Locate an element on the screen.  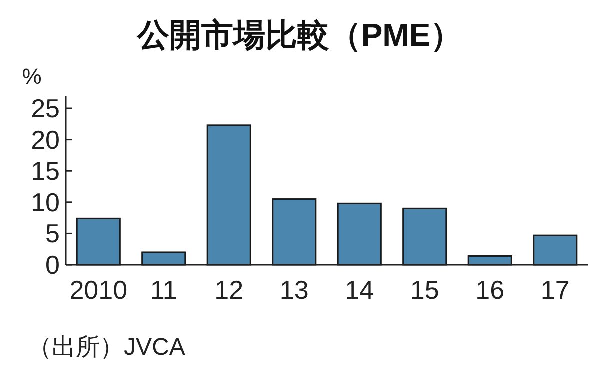
y-tick-label: 0 is located at coordinates (53, 265).